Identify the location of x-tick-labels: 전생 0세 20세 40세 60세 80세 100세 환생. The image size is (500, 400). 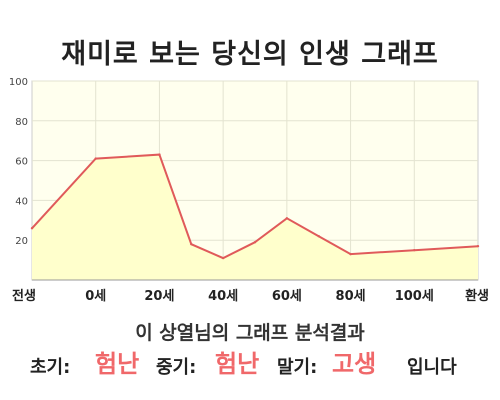
(250, 296).